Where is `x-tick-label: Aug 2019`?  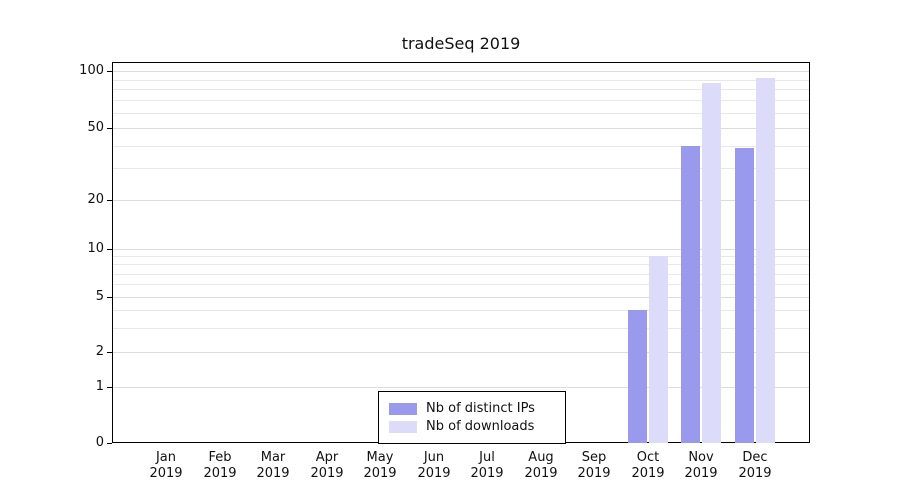
x-tick-label: Aug 2019 is located at coordinates (541, 465).